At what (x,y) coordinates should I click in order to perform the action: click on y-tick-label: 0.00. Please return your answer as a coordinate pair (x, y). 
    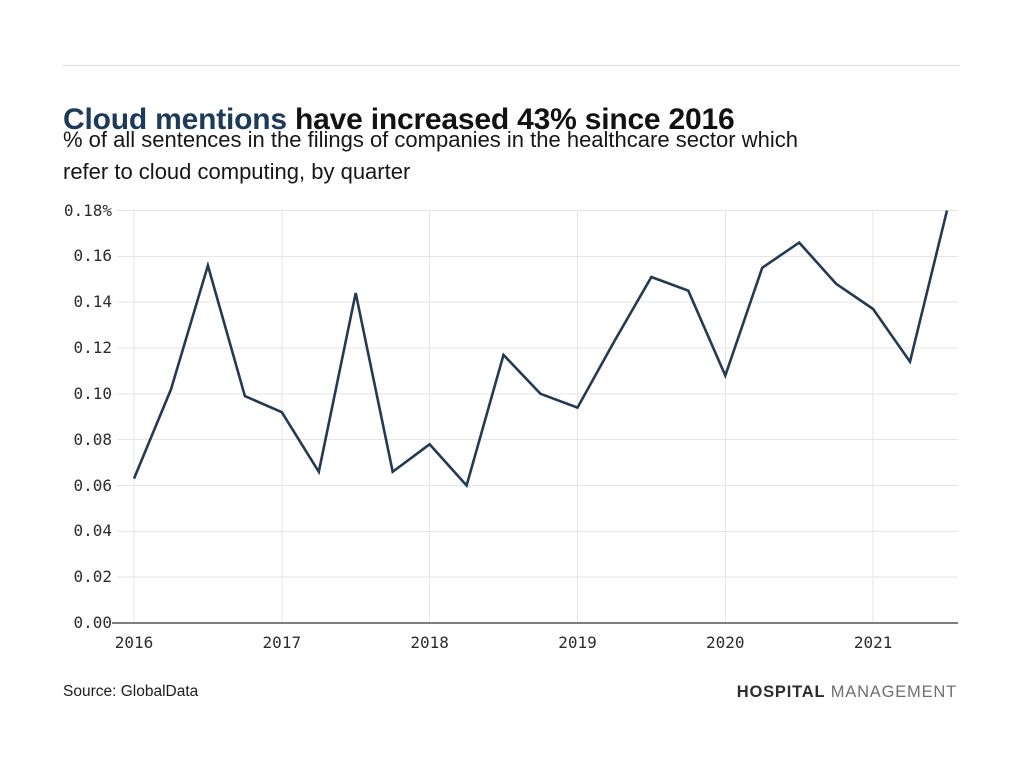
    Looking at the image, I should click on (92, 622).